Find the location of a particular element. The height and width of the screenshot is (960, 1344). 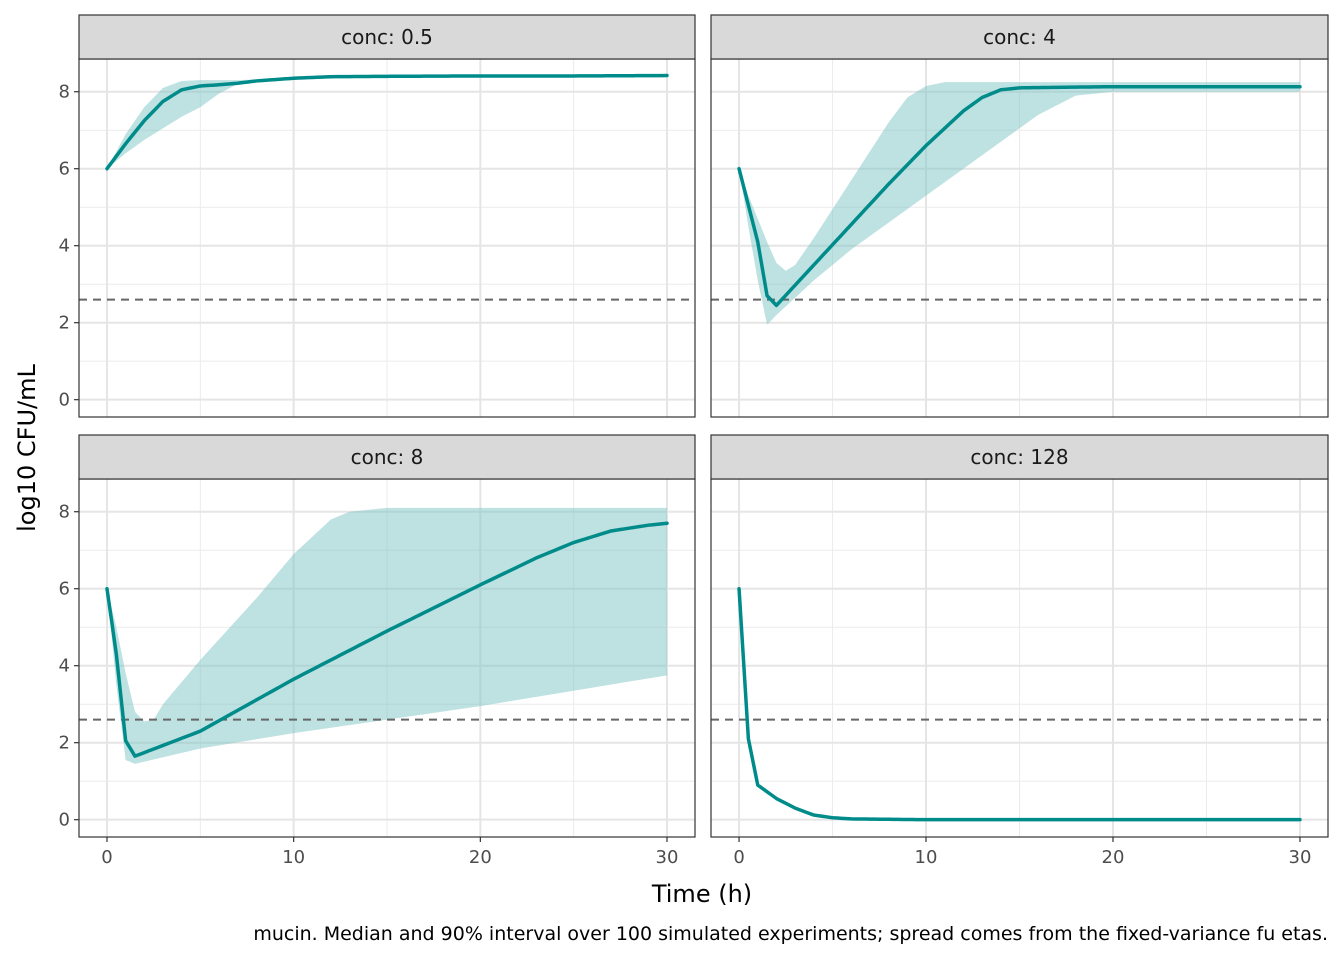

facet-strip-label: conc: 4 is located at coordinates (1019, 37).